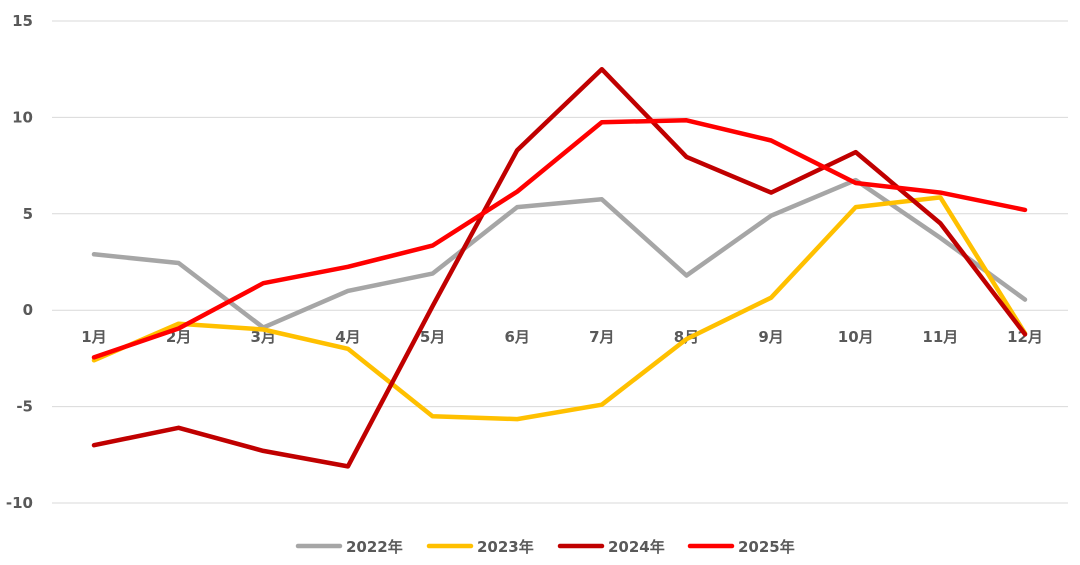  What do you see at coordinates (636, 547) in the screenshot?
I see `legend-label: 2024年` at bounding box center [636, 547].